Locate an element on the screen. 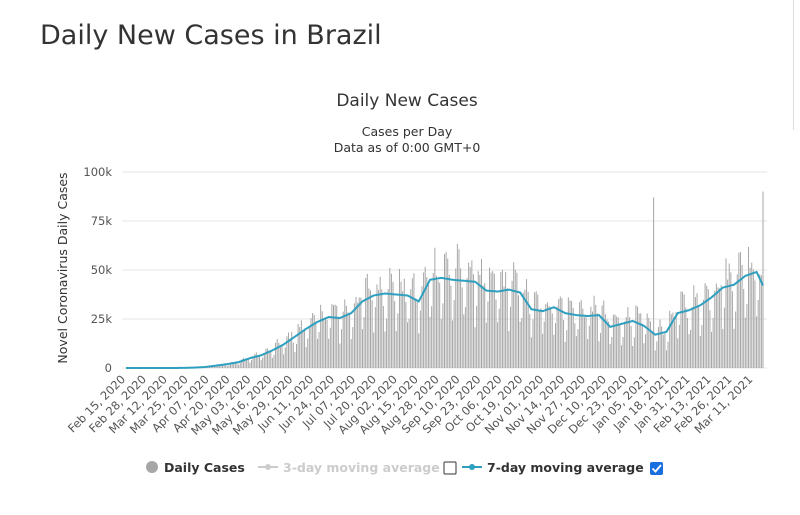  legend-item-3day: 3-day moving average is located at coordinates (349, 467).